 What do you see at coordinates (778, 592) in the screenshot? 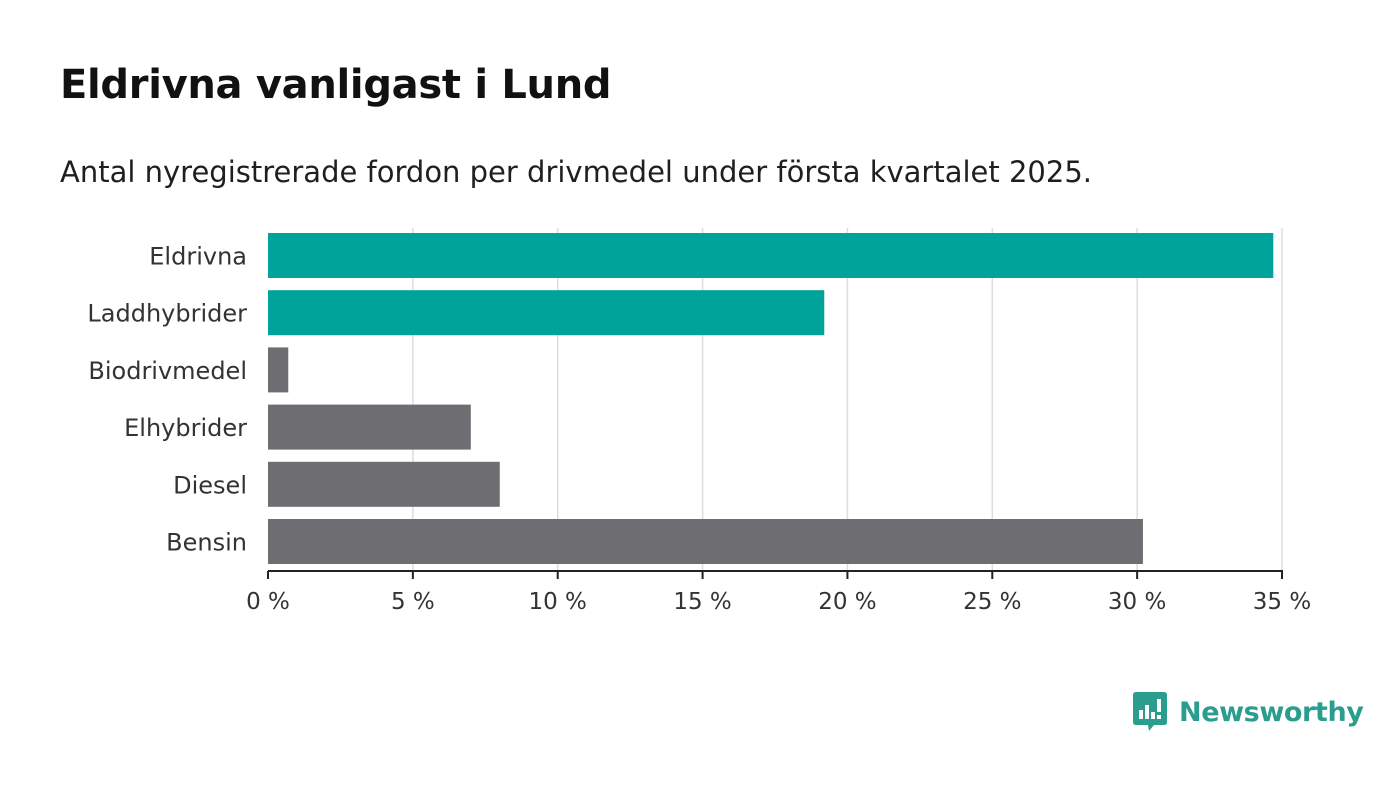
I see `x-axis: 0 % 5 % 10 % 15 % 20 % 25 % 30 % 35 %` at bounding box center [778, 592].